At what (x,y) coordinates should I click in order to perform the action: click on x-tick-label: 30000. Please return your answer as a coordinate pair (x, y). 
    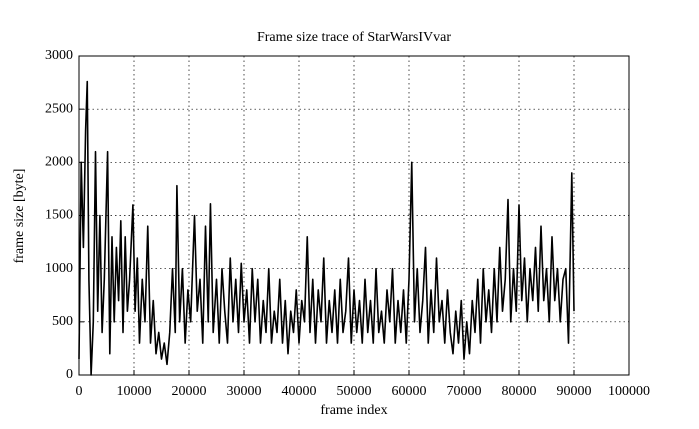
    Looking at the image, I should click on (244, 391).